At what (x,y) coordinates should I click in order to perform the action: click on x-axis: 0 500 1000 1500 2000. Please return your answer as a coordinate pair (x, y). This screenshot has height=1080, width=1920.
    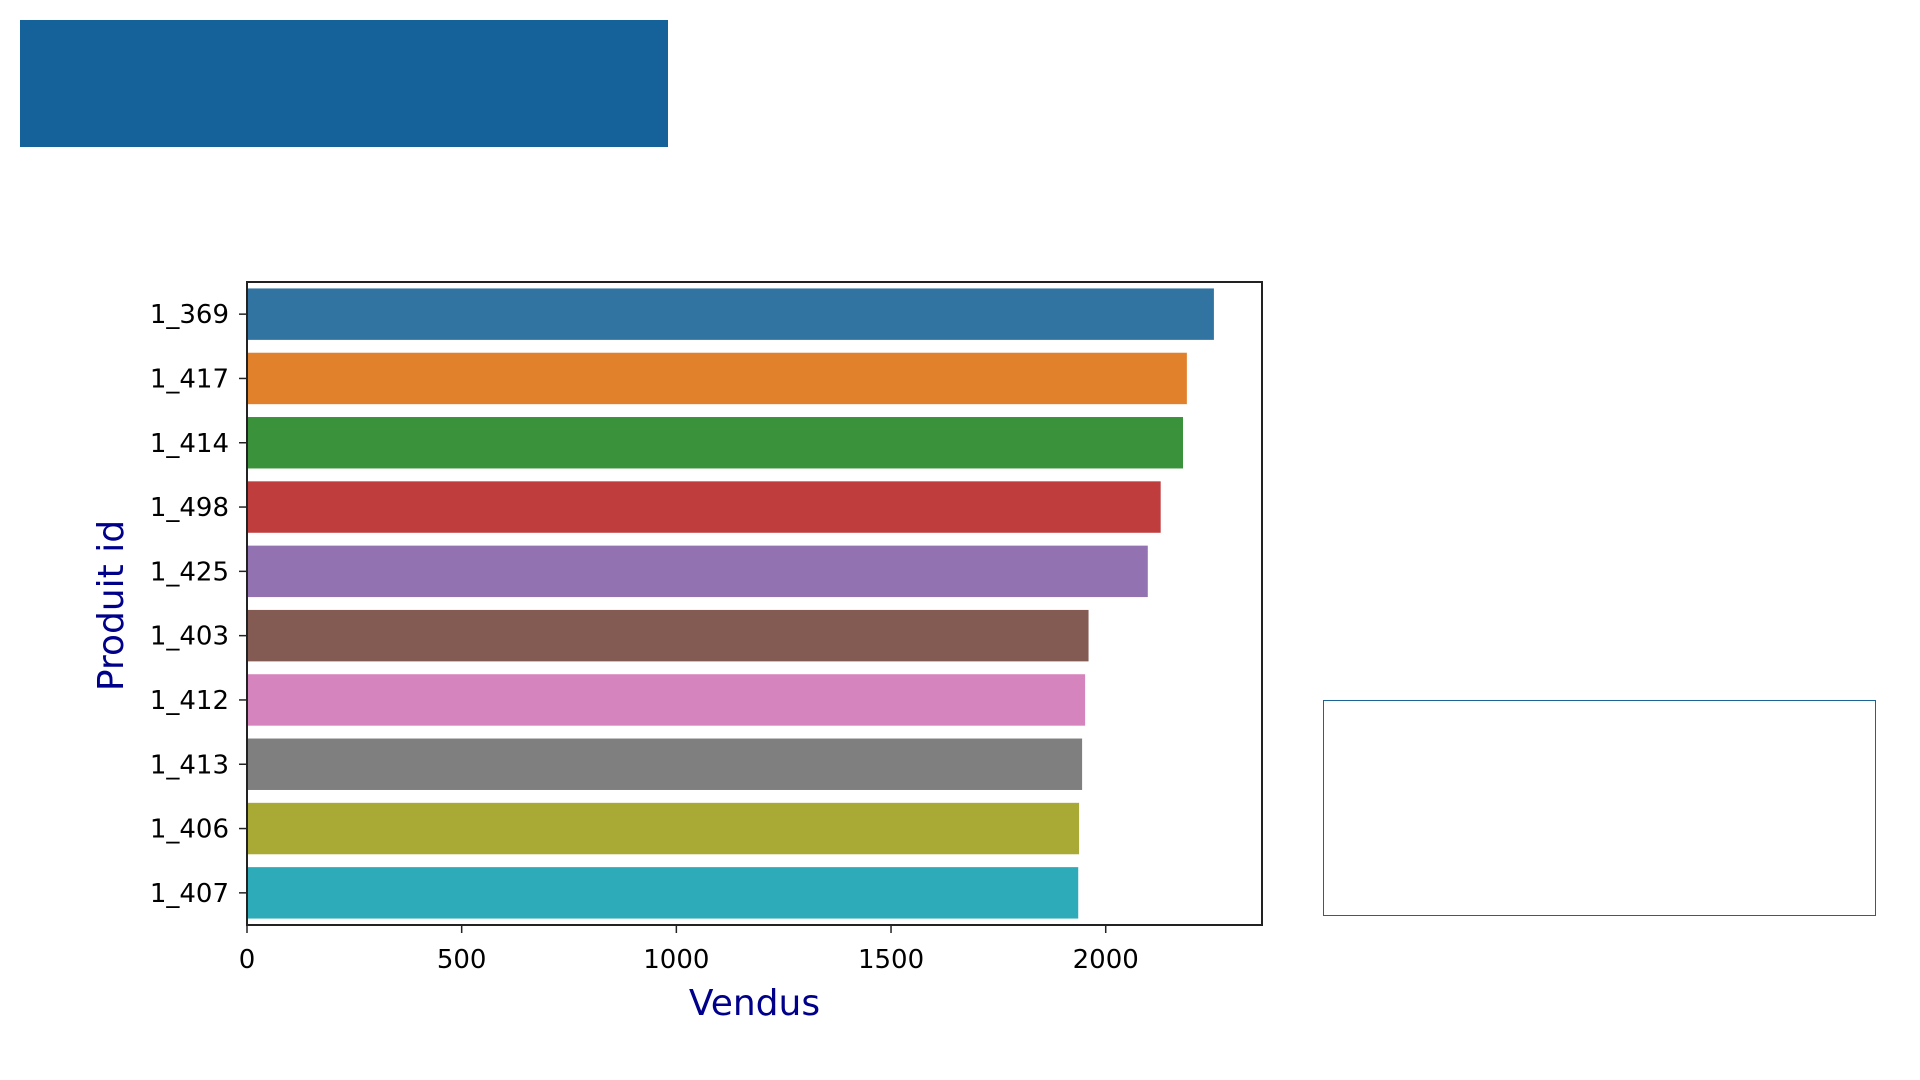
    Looking at the image, I should click on (689, 950).